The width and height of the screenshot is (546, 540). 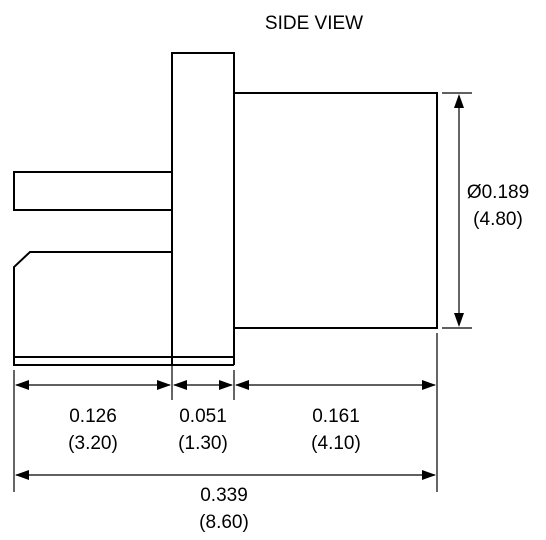 I want to click on diameter-imperial-label: Ø0.189, so click(x=498, y=192).